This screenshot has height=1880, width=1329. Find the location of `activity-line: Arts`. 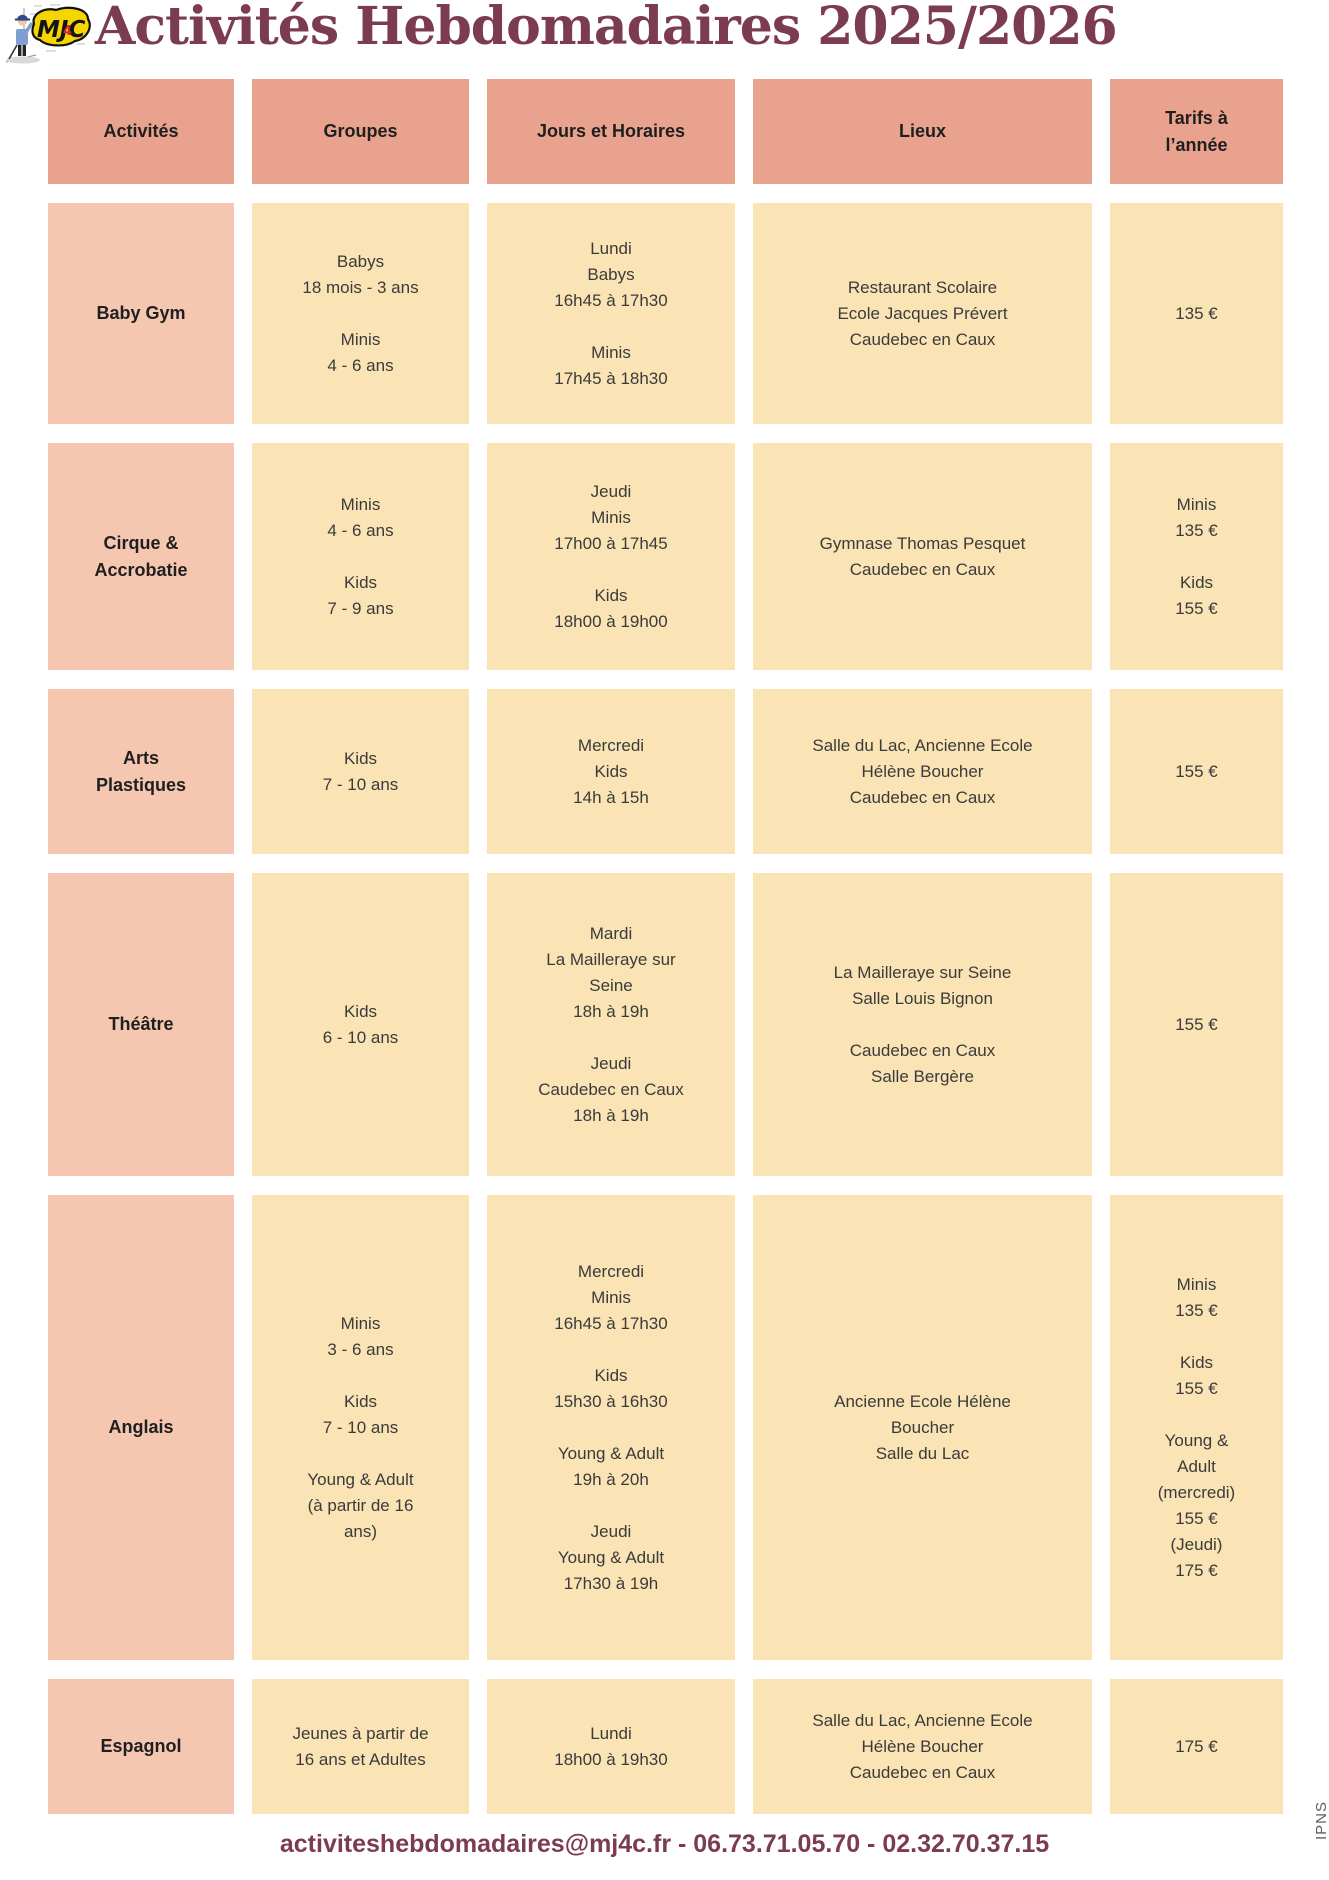

activity-line: Arts is located at coordinates (140, 757).